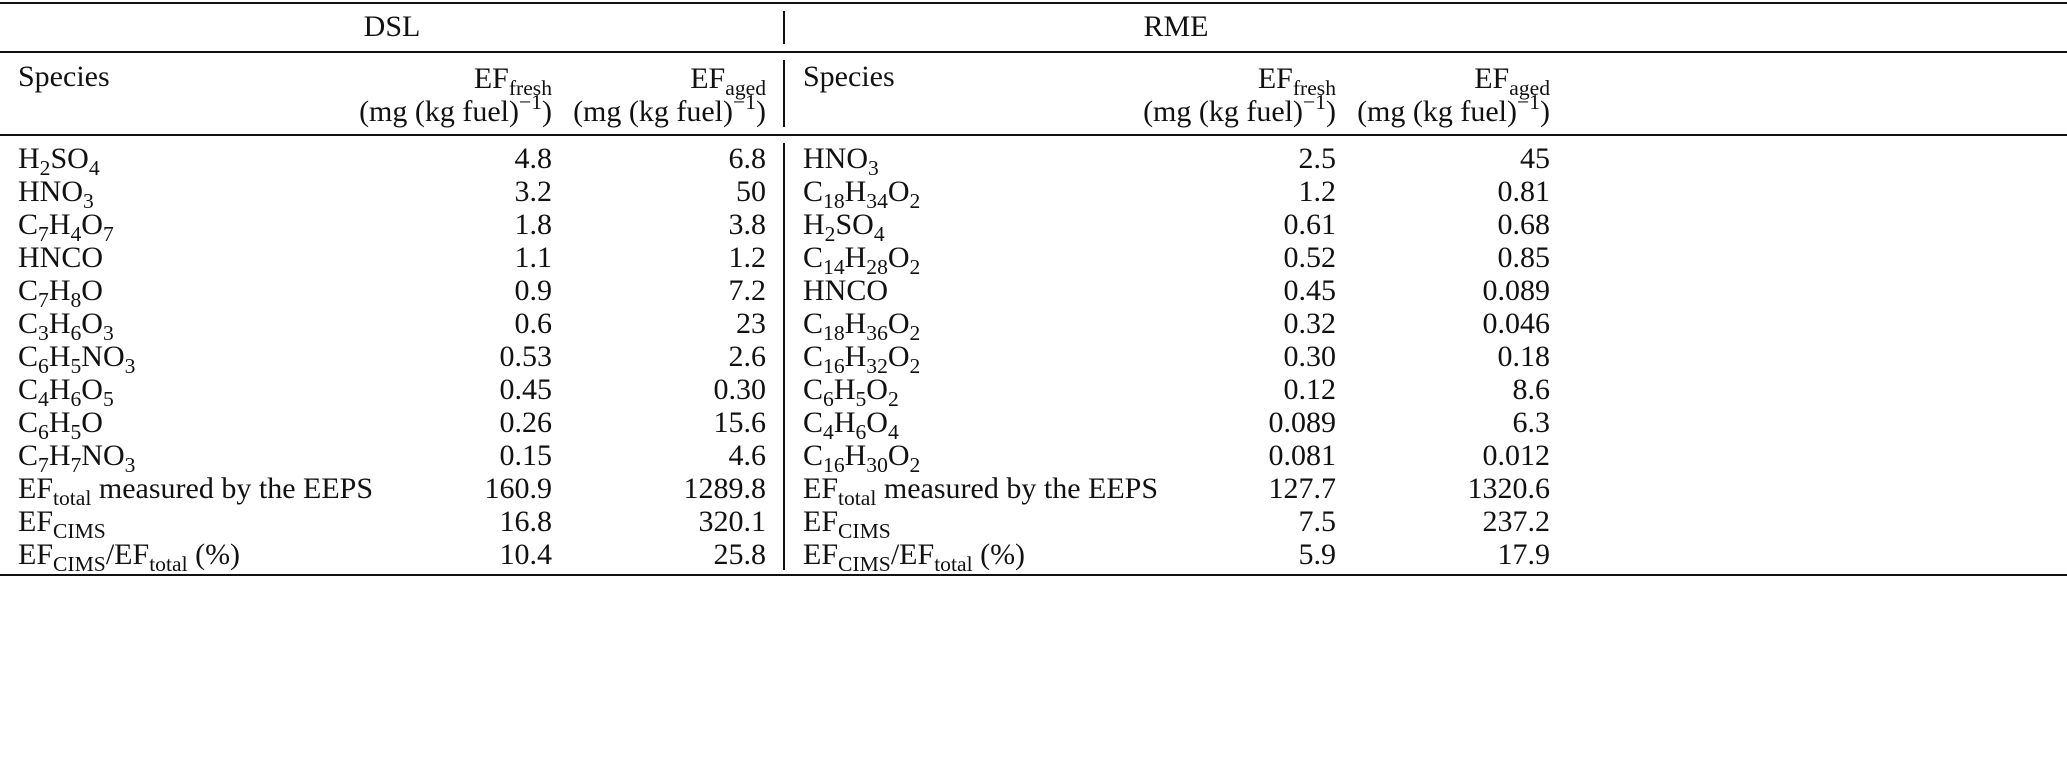 Image resolution: width=2067 pixels, height=762 pixels. Describe the element at coordinates (1524, 224) in the screenshot. I see `ef-aged-value: 0.68` at that location.